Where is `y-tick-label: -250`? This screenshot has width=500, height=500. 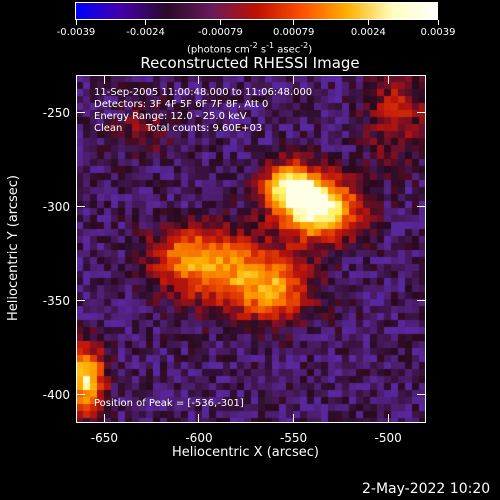 y-tick-label: -250 is located at coordinates (56, 112).